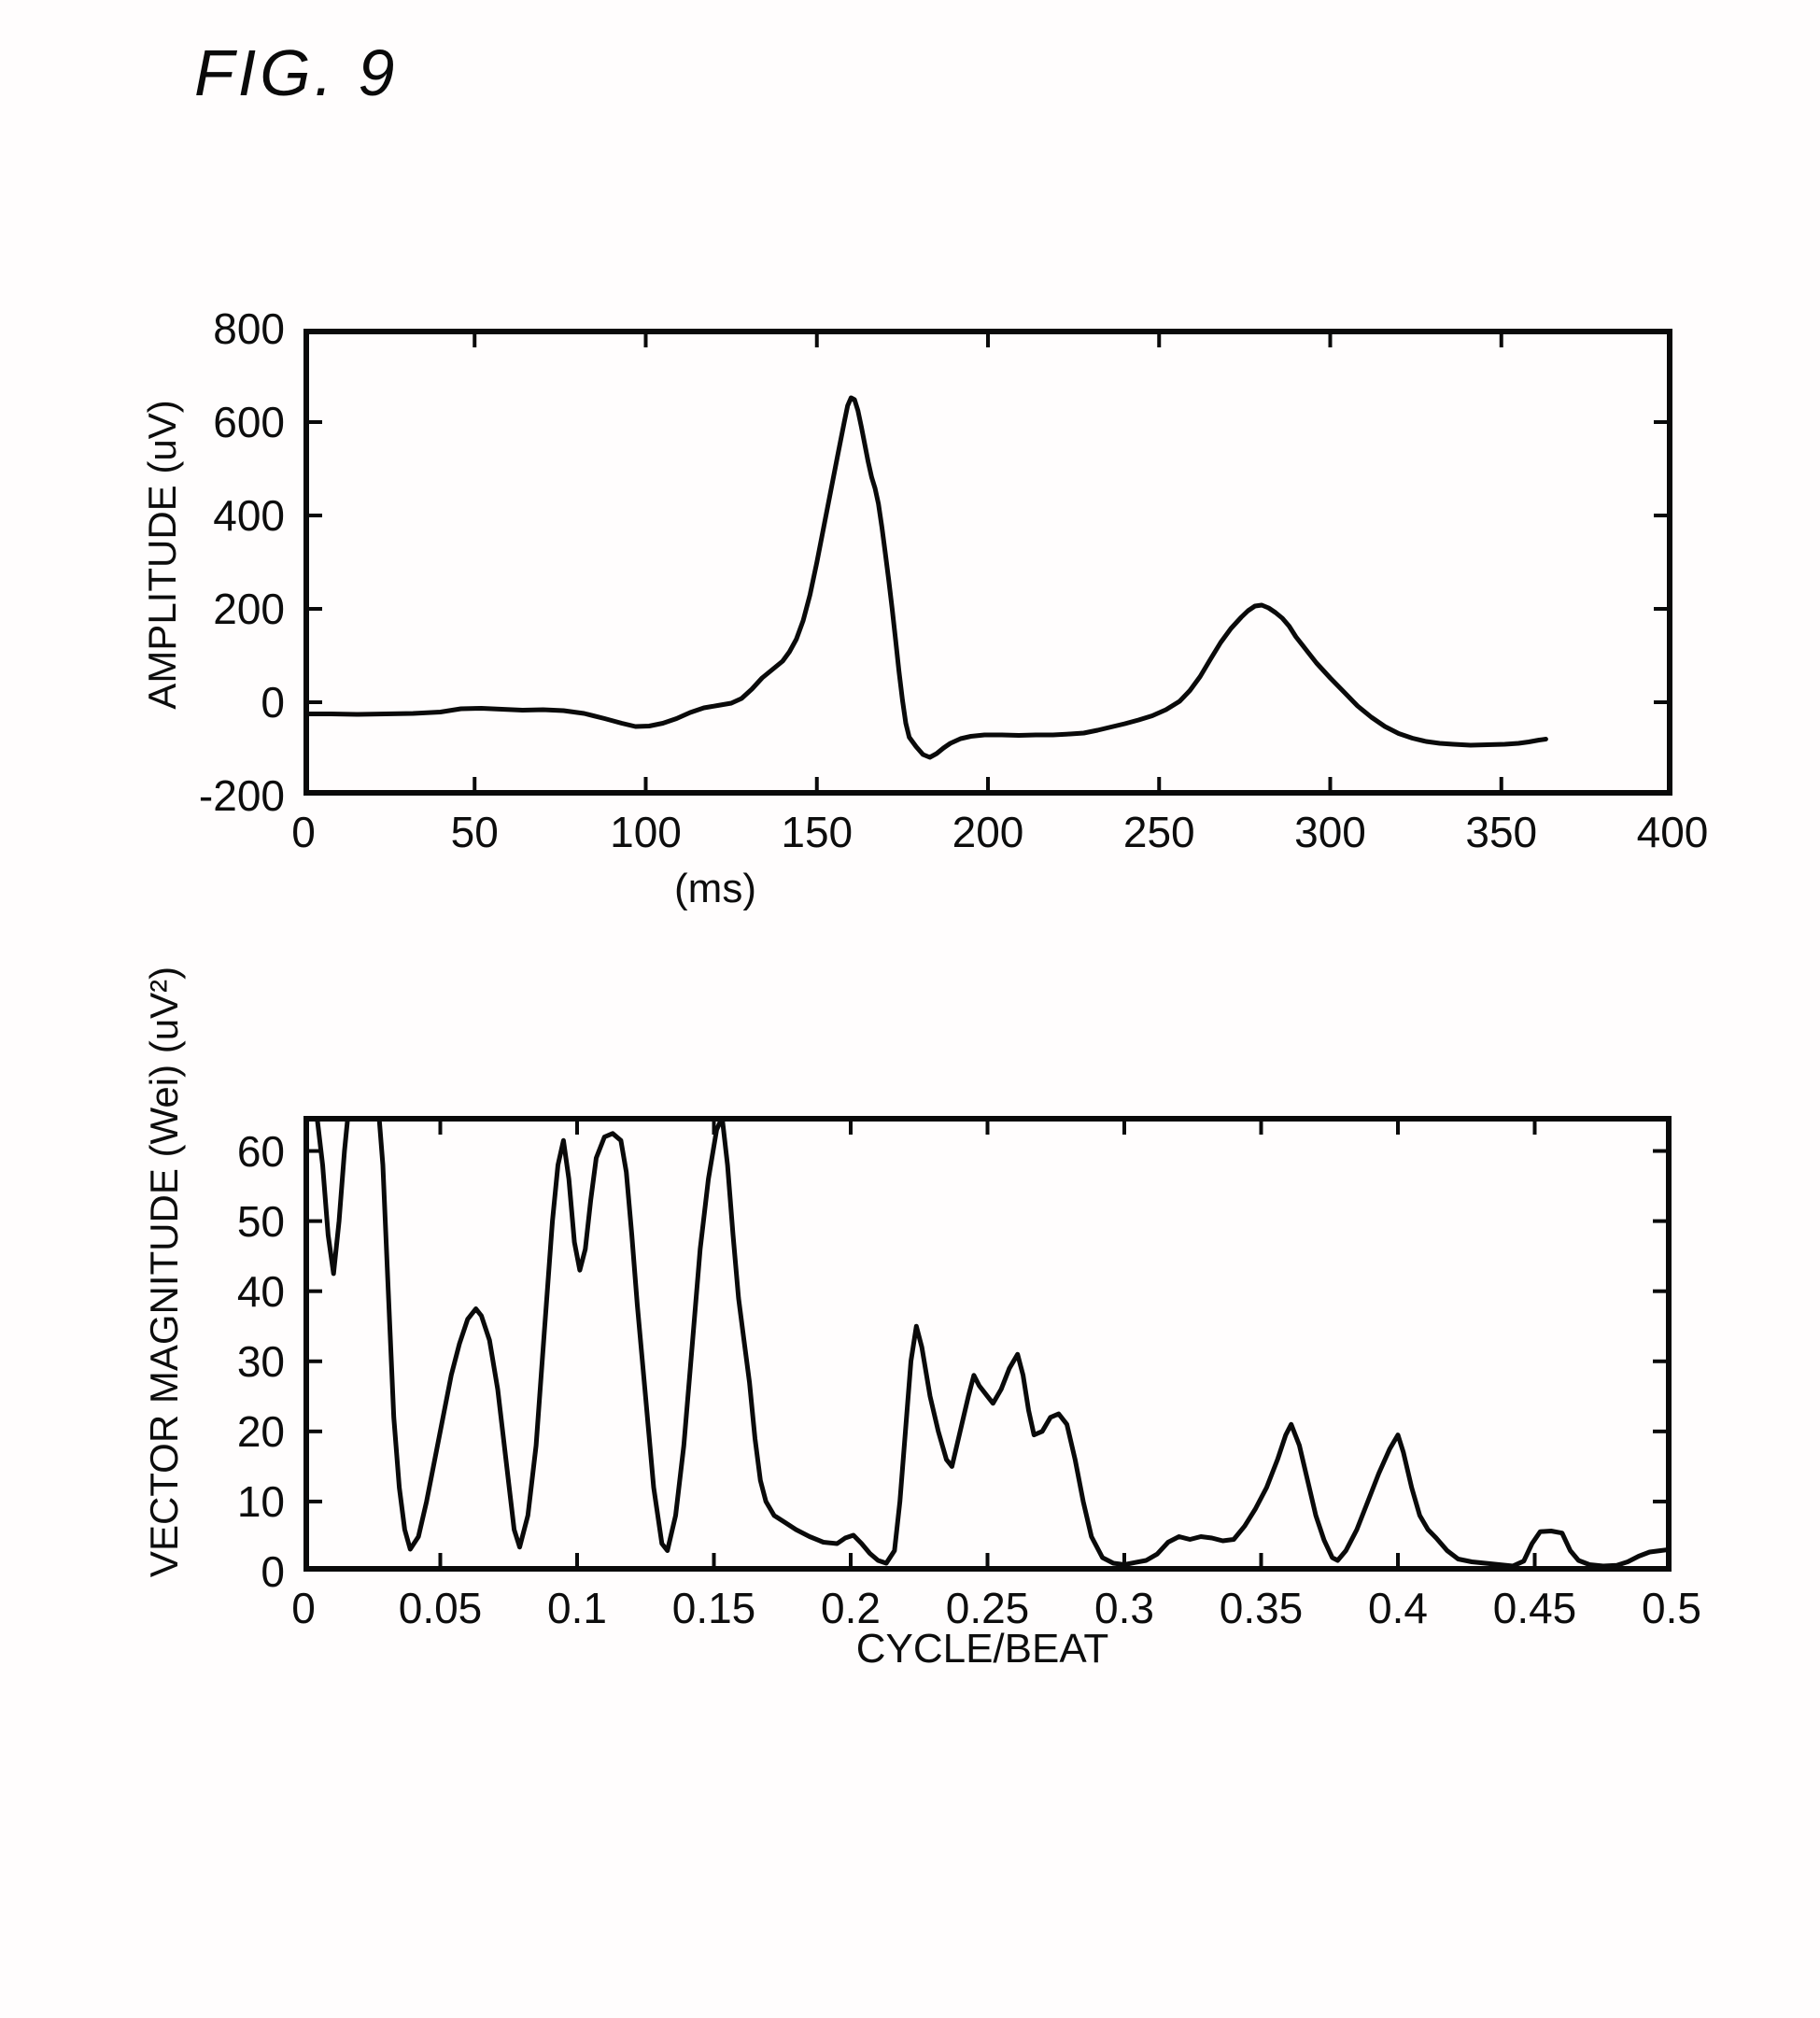 The width and height of the screenshot is (1820, 2018). I want to click on x-tick-label: 50, so click(474, 832).